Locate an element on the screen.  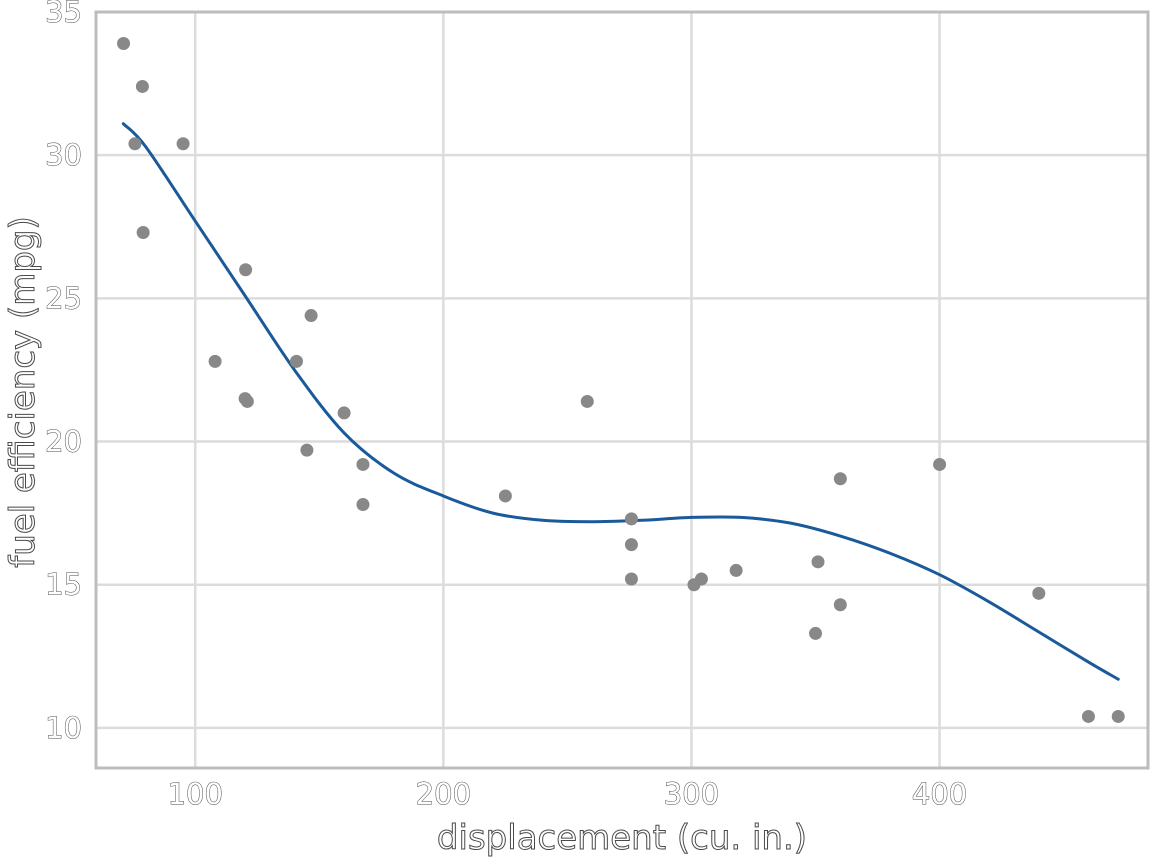
y-tick-label: 10 is located at coordinates (63, 728).